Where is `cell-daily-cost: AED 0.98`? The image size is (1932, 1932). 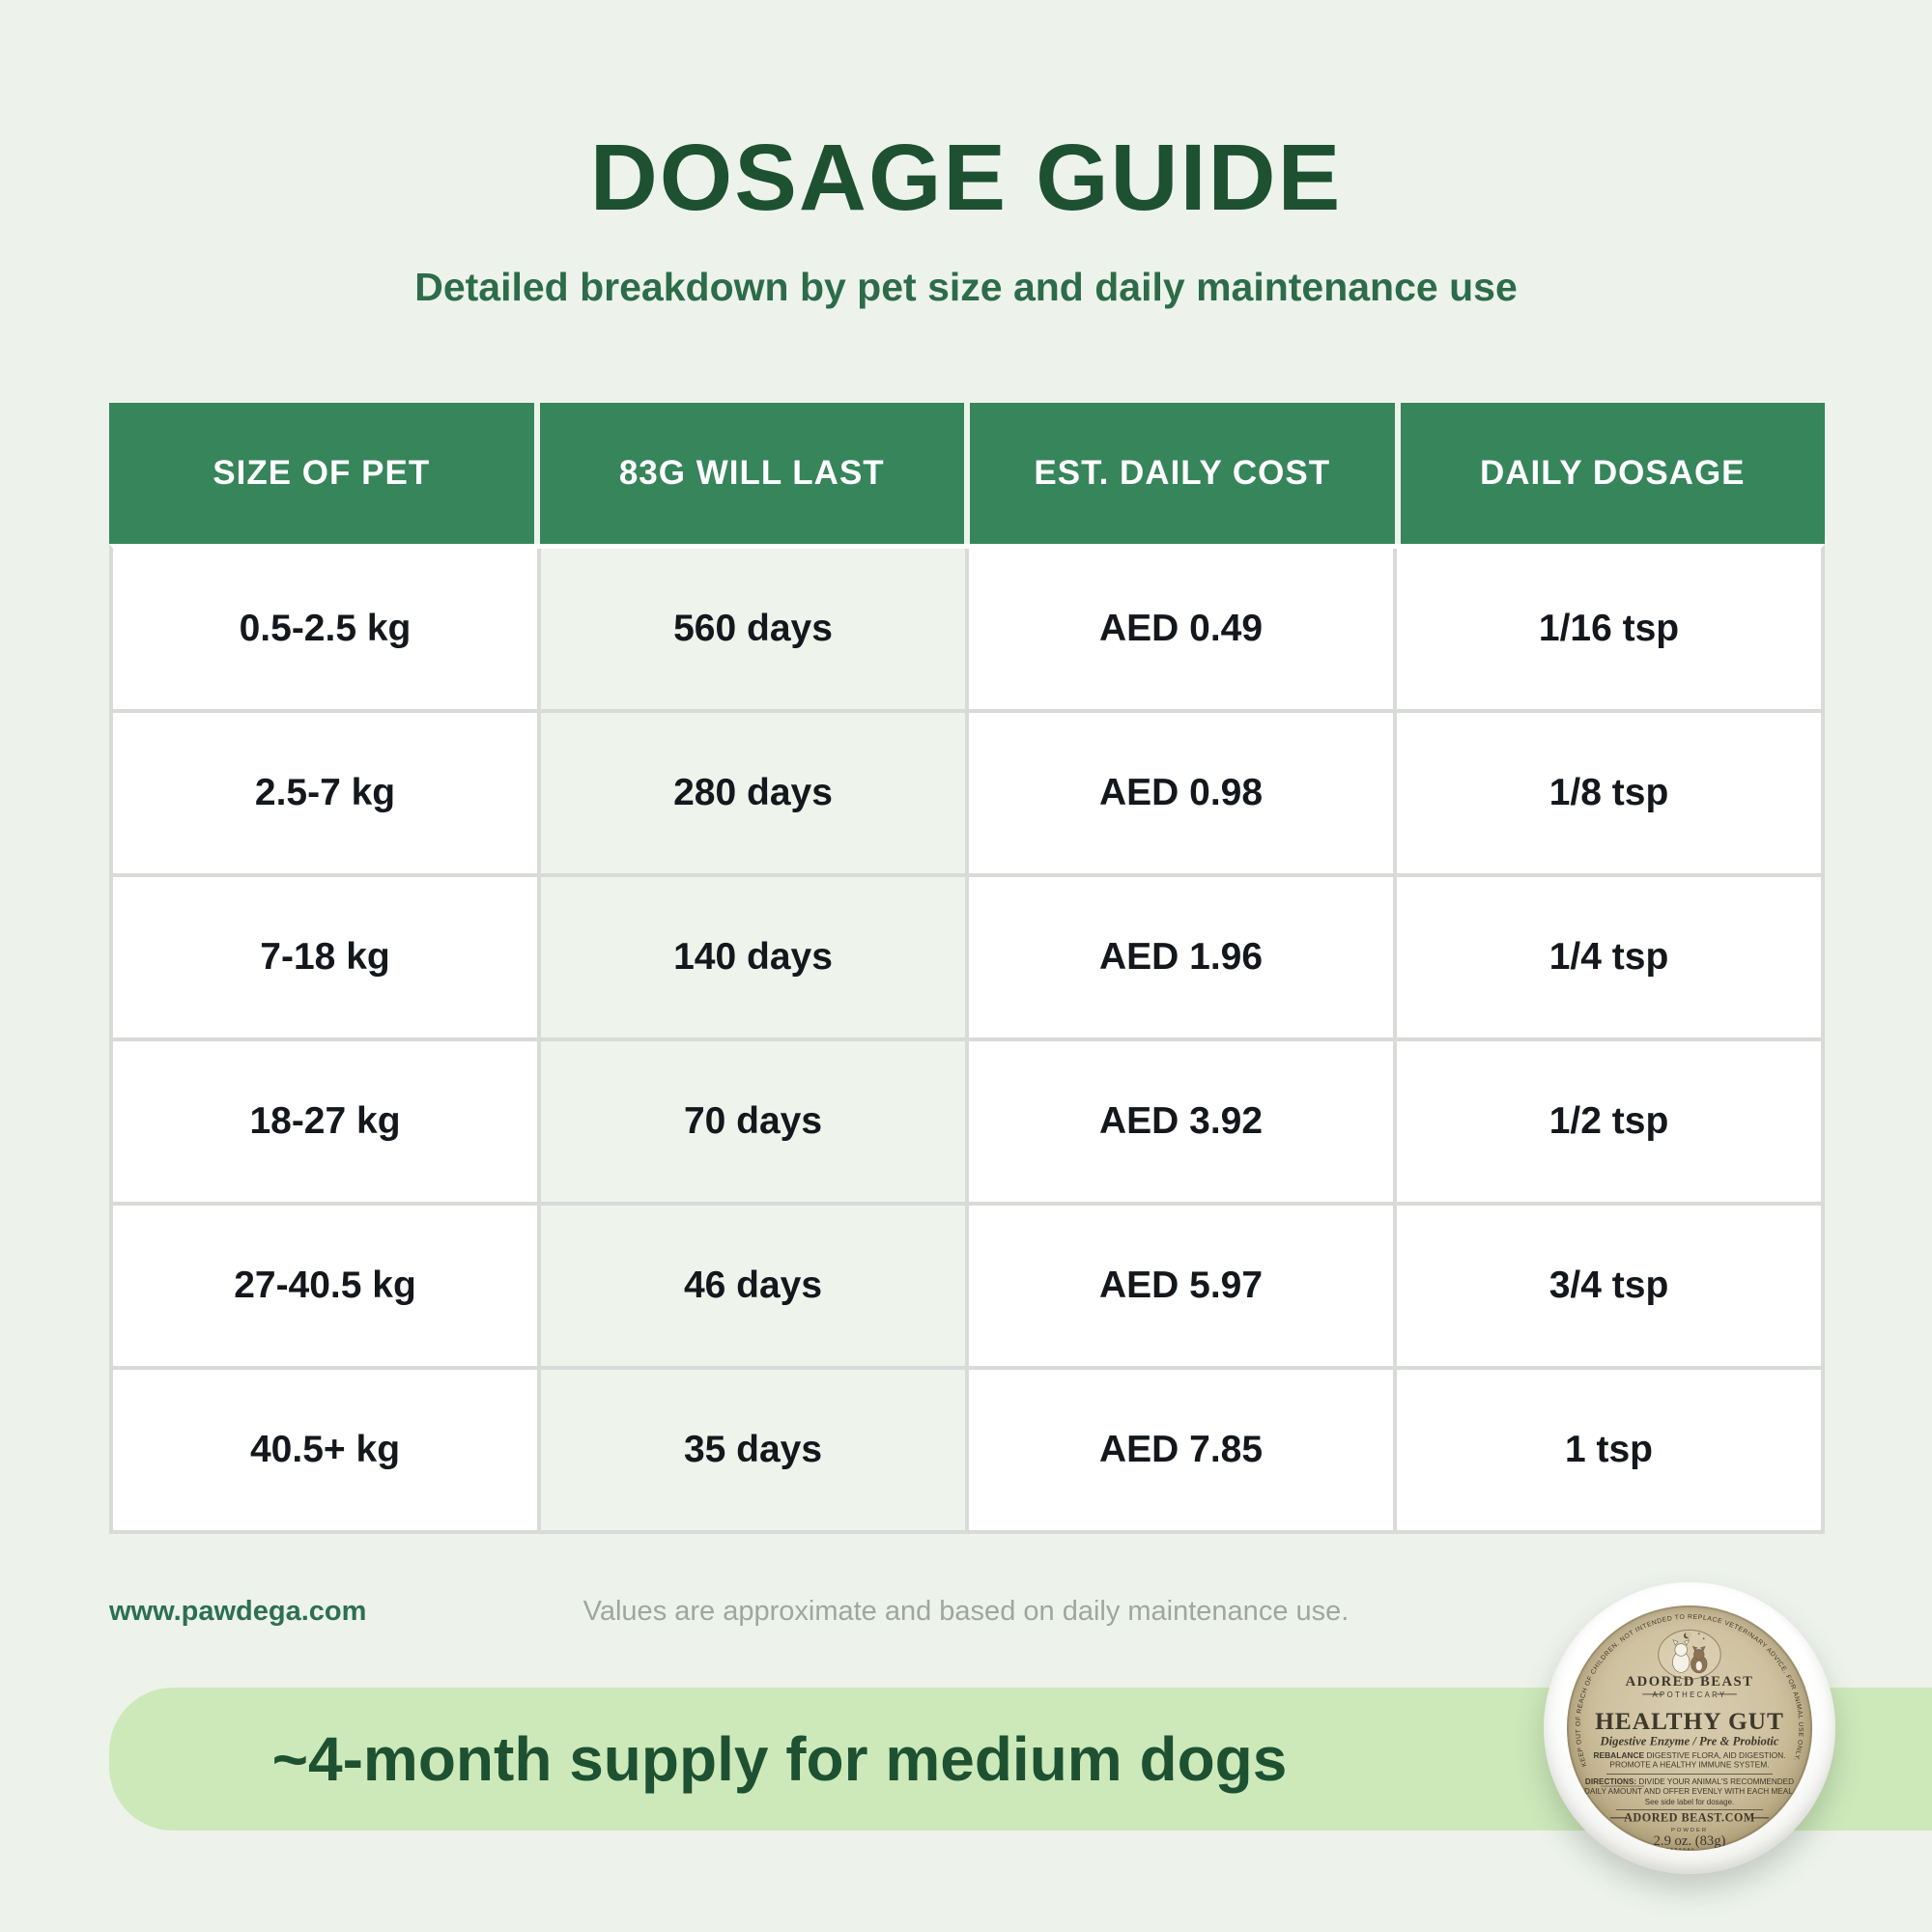
cell-daily-cost: AED 0.98 is located at coordinates (1181, 793).